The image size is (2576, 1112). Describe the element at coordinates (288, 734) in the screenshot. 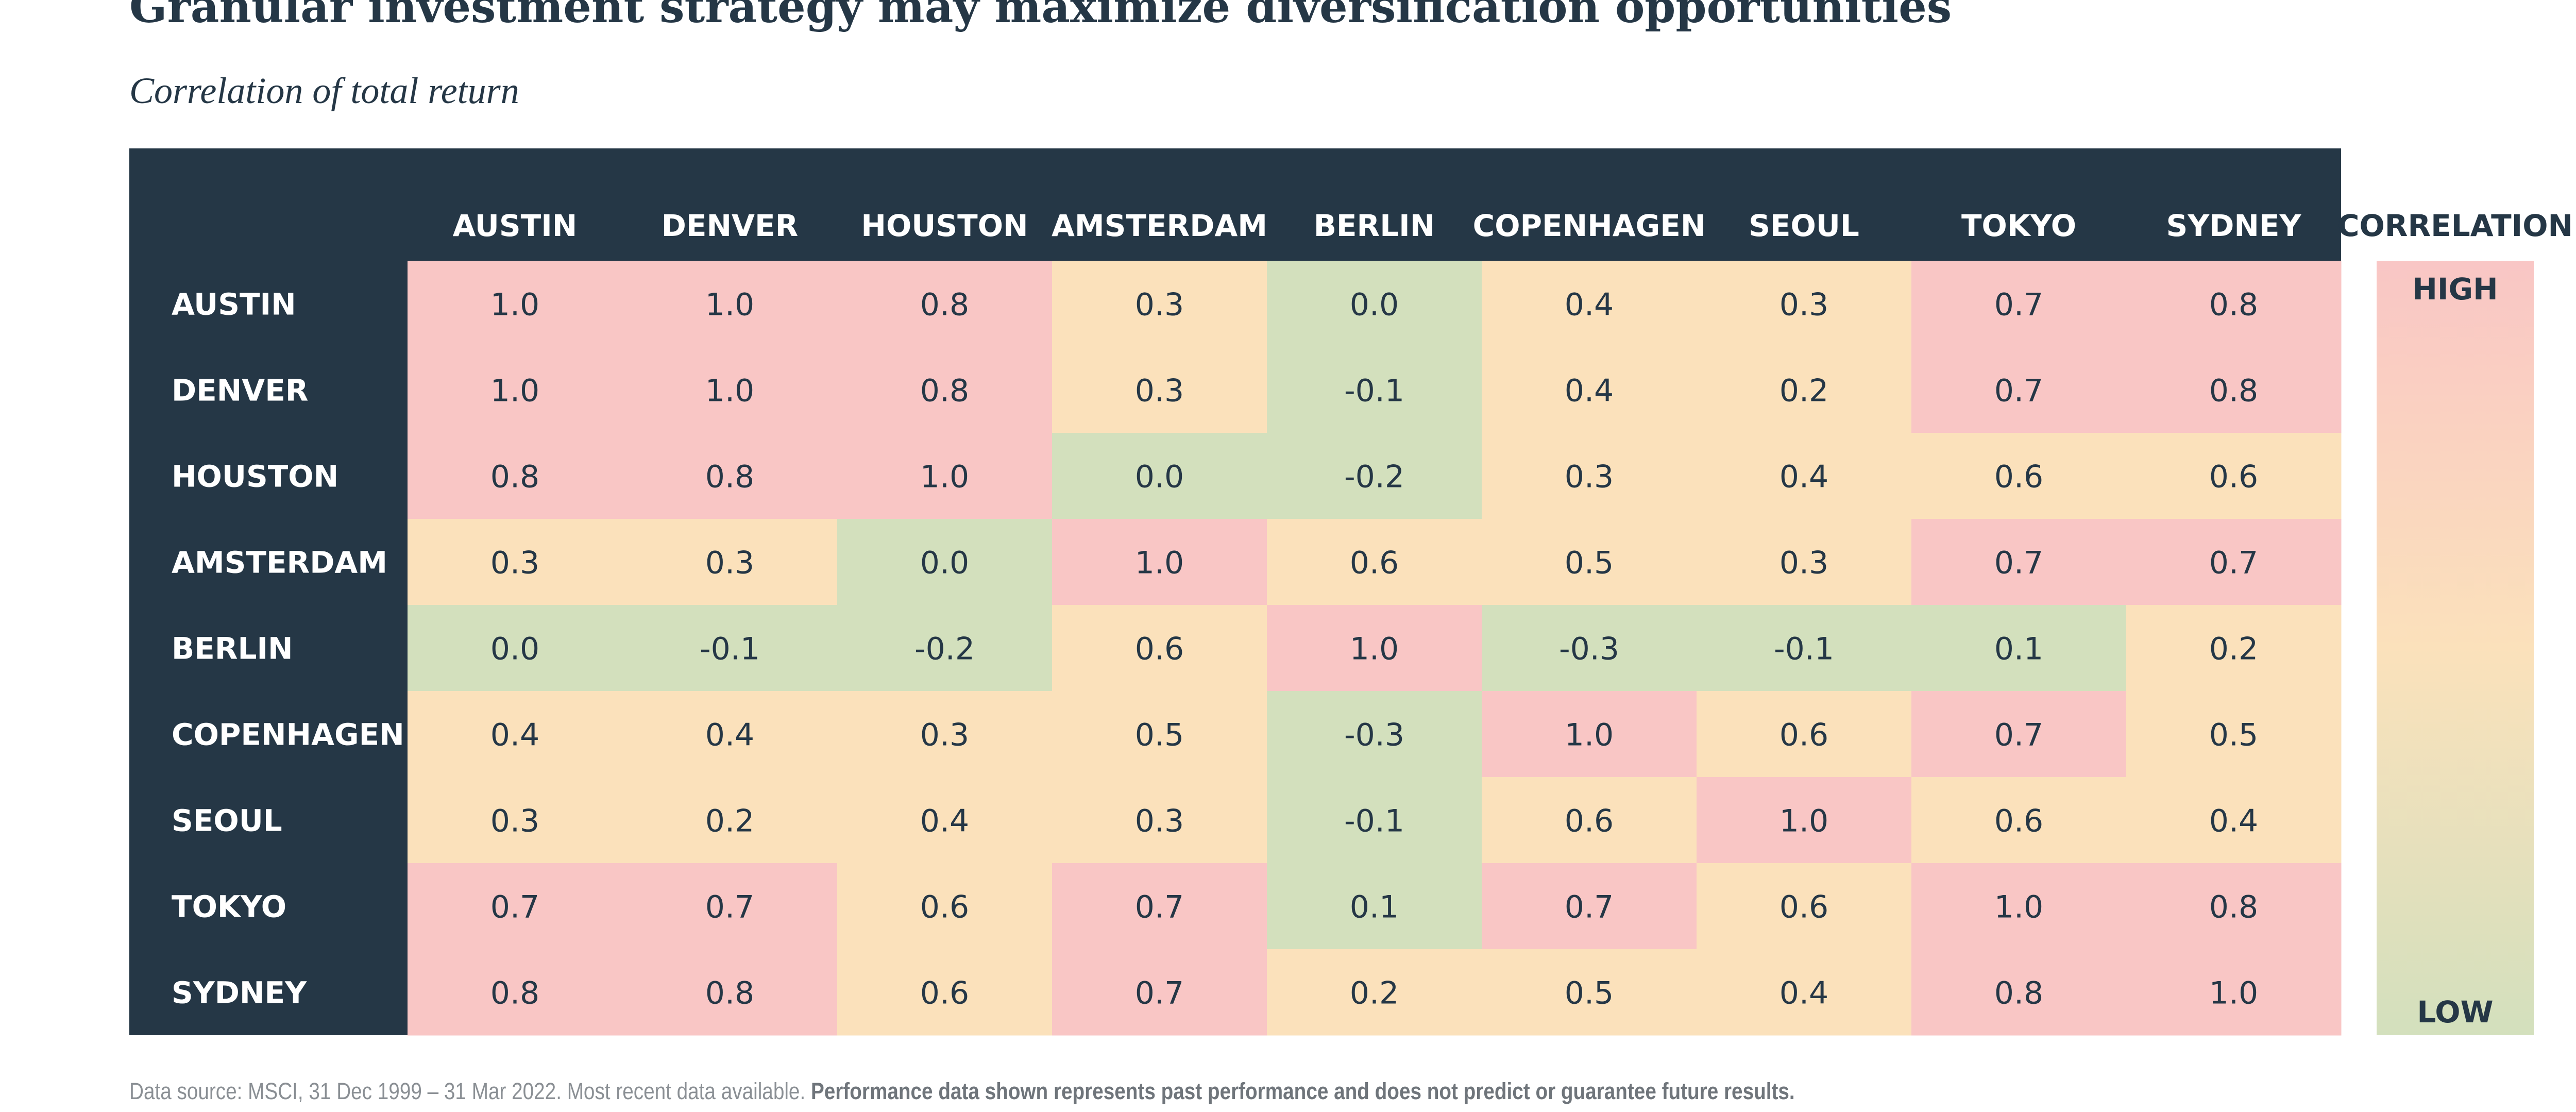

I see `row-header: COPENHAGEN` at that location.